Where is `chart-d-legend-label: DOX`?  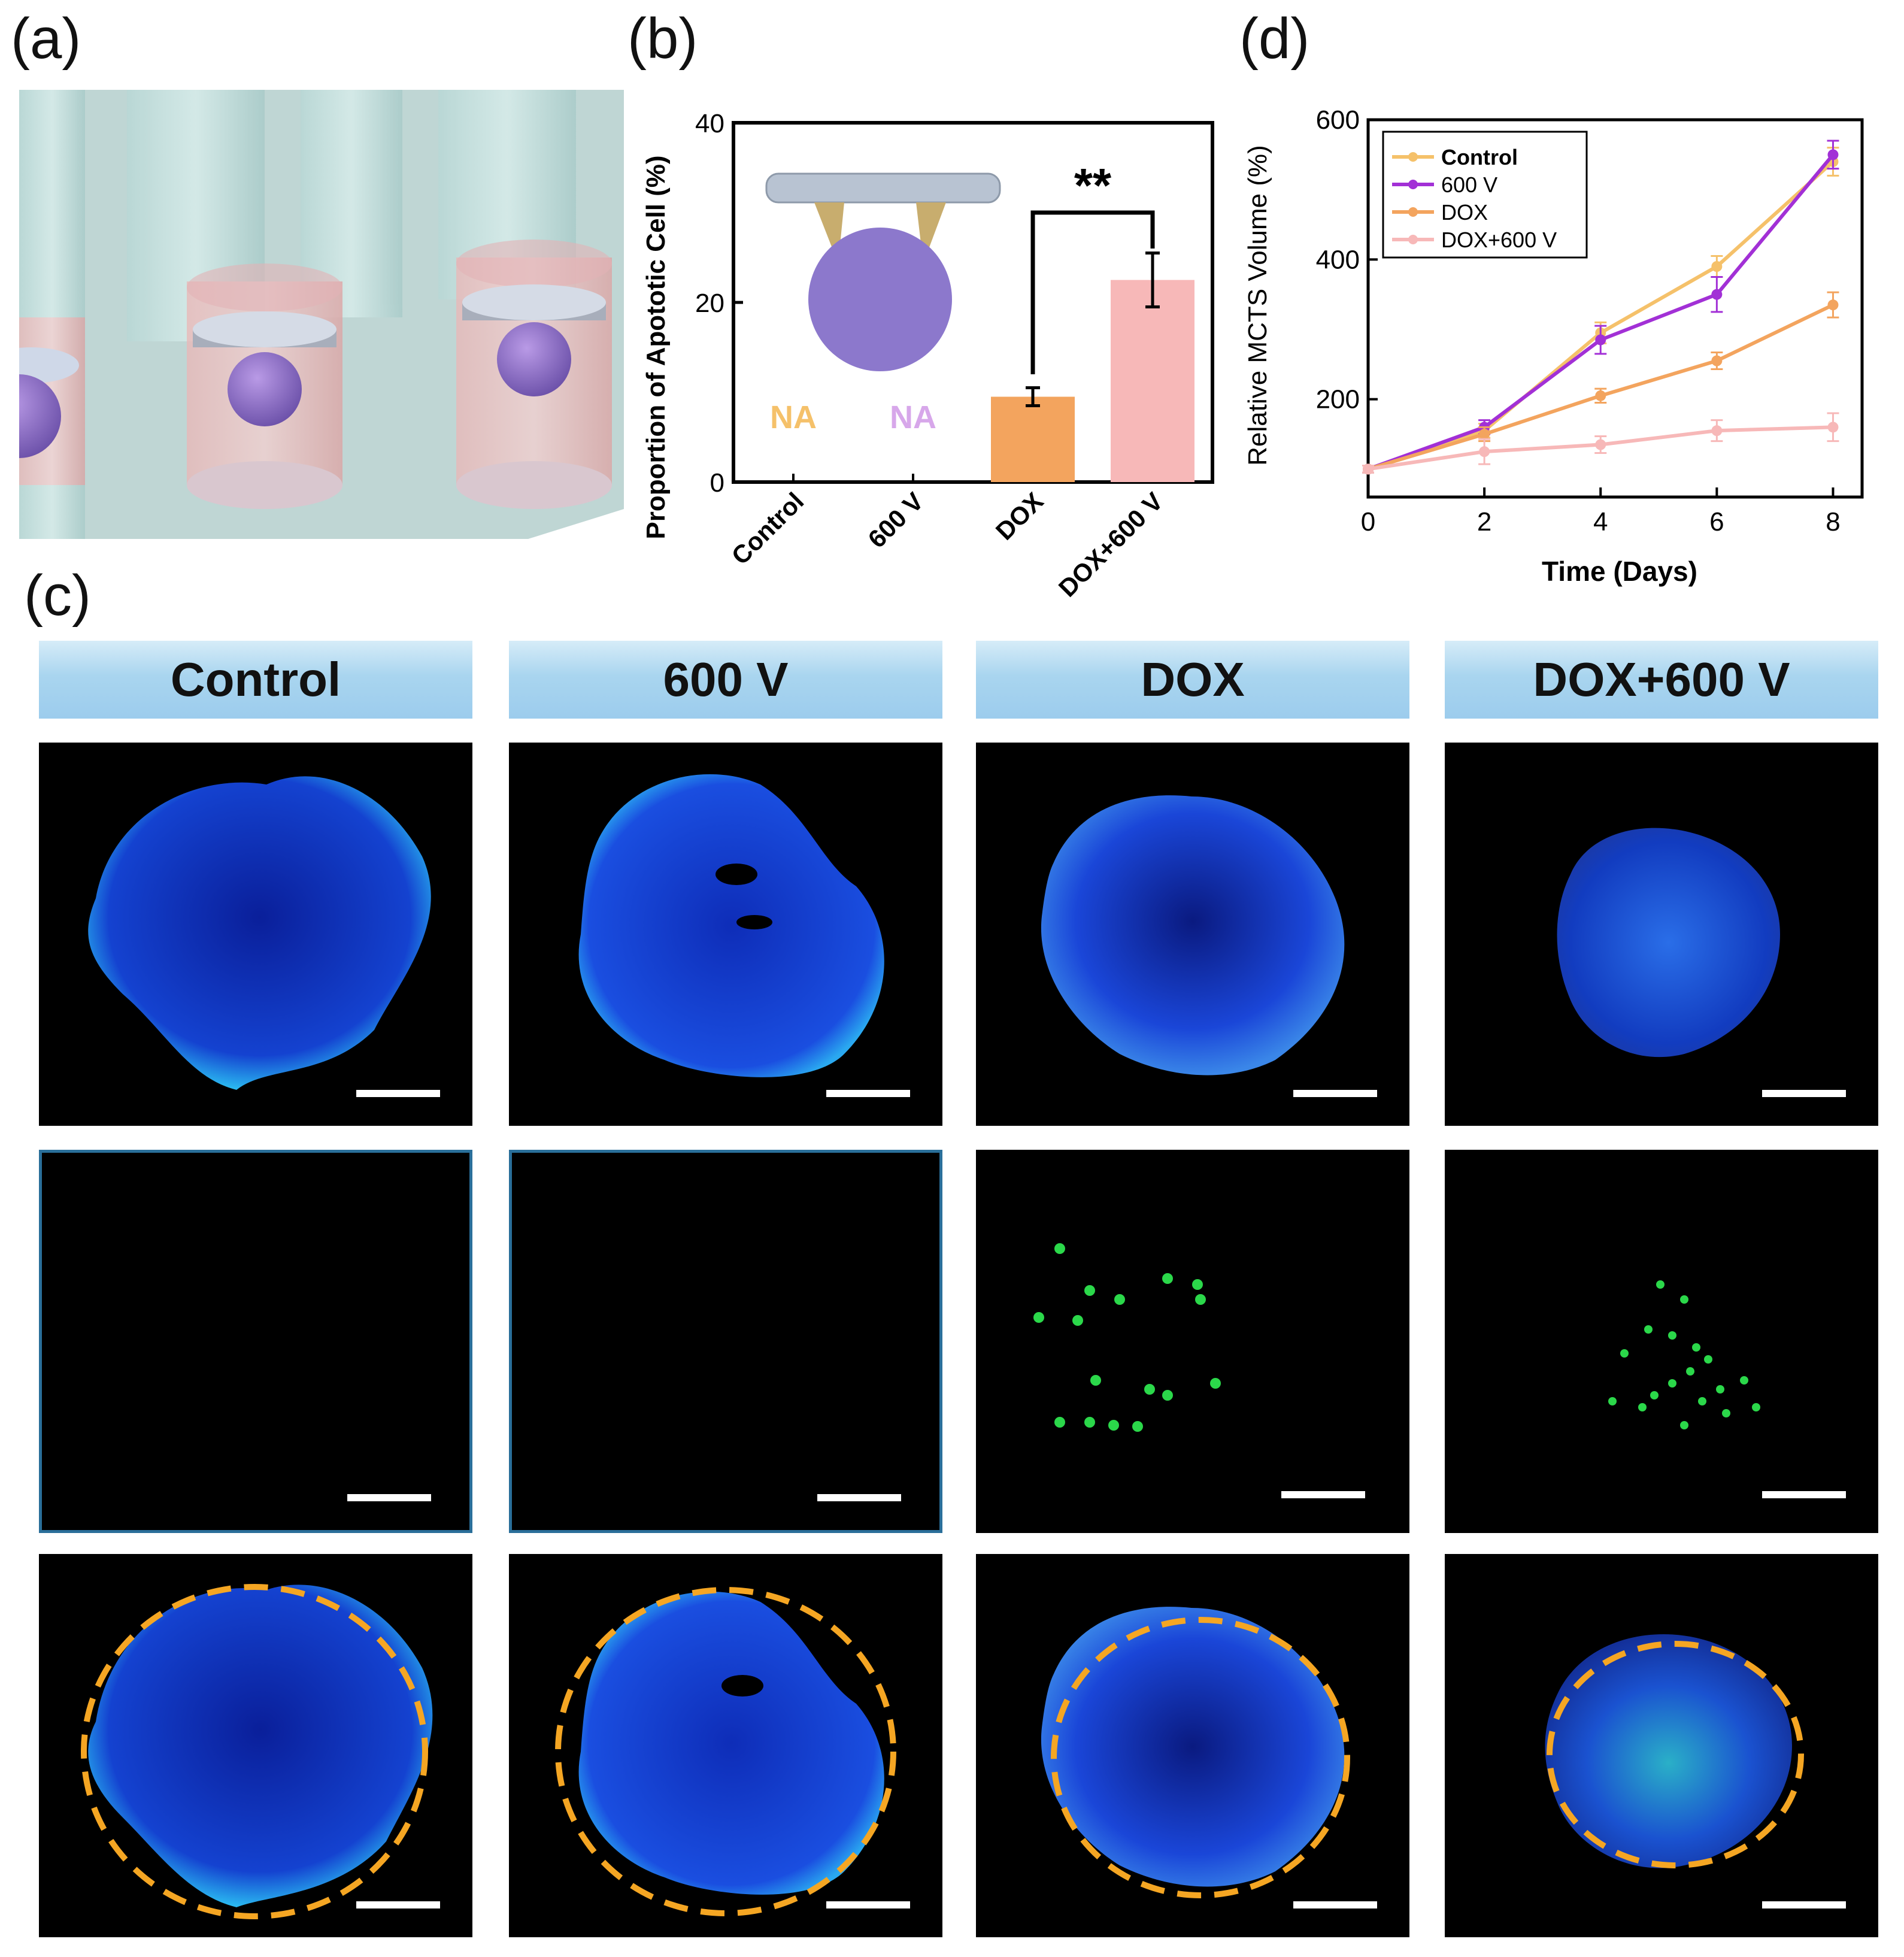
chart-d-legend-label: DOX is located at coordinates (1464, 212).